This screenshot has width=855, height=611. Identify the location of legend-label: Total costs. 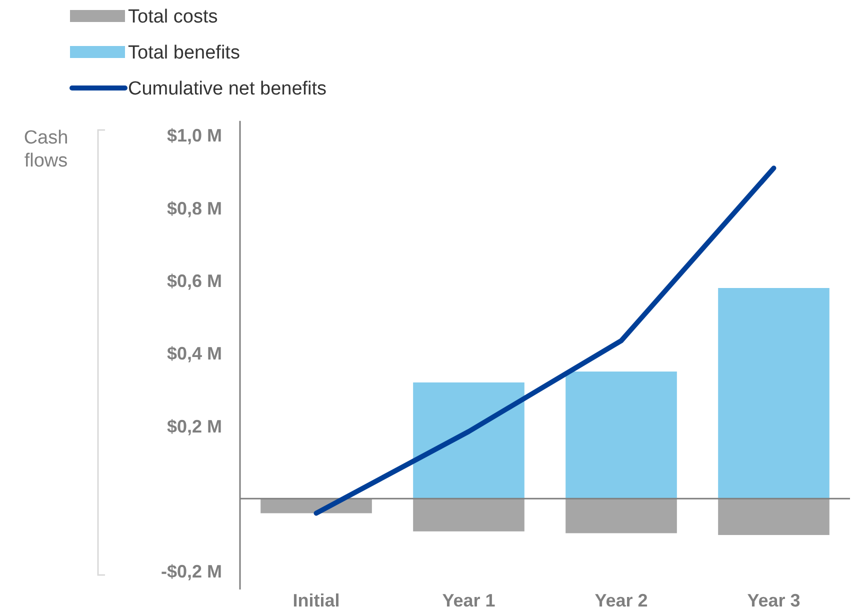
(173, 17).